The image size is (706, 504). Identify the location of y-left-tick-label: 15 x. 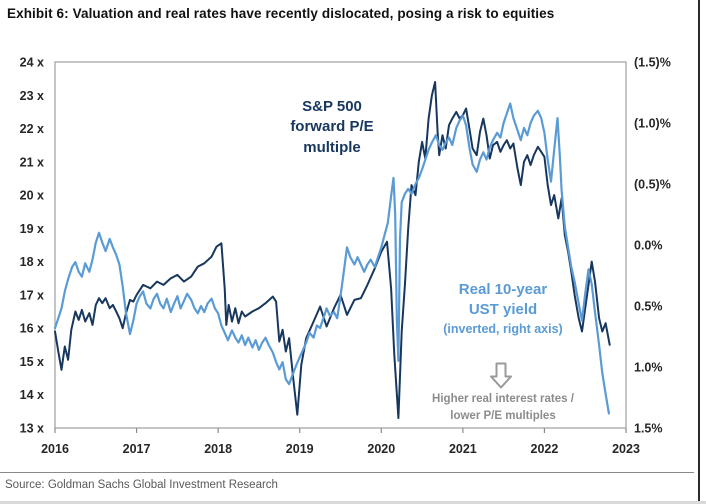
(32, 362).